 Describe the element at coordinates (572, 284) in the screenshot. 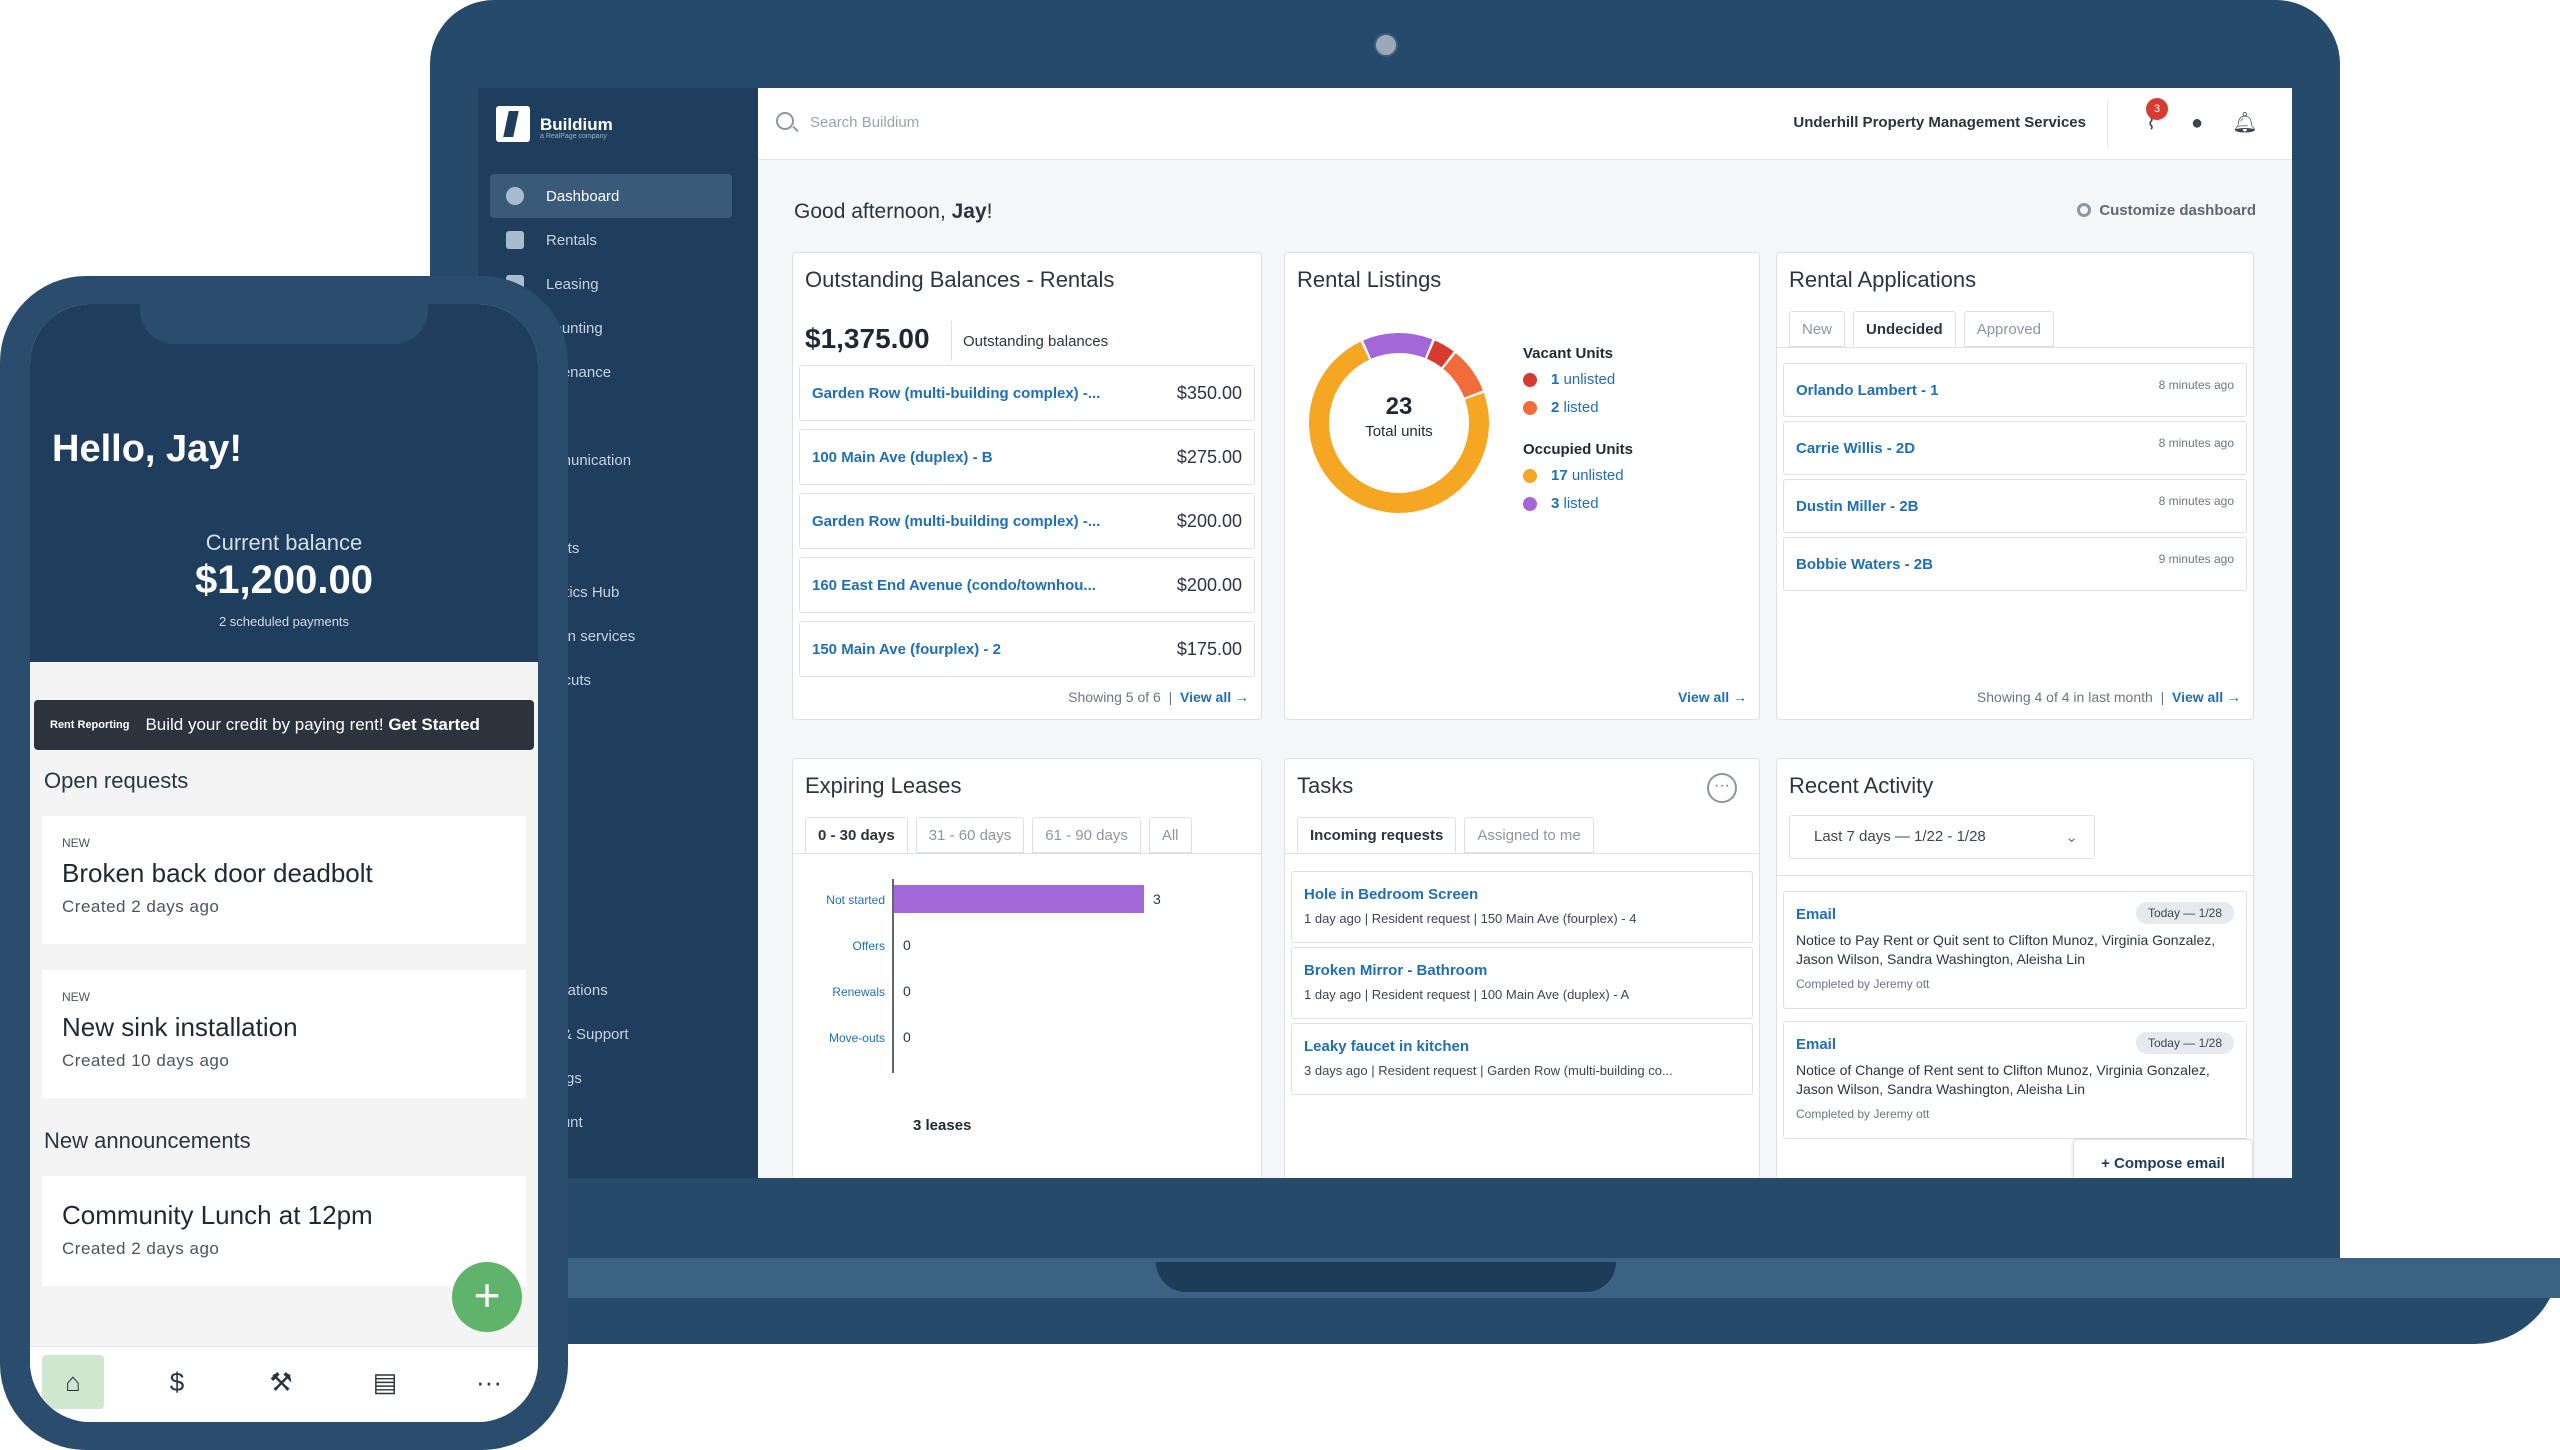

I see `sidebar-item-label: Leasing` at that location.